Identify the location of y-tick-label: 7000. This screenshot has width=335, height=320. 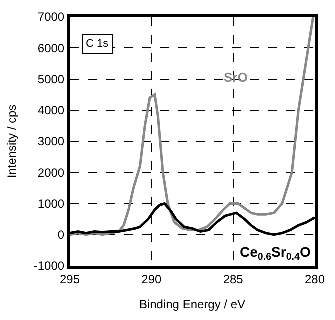
(51, 17).